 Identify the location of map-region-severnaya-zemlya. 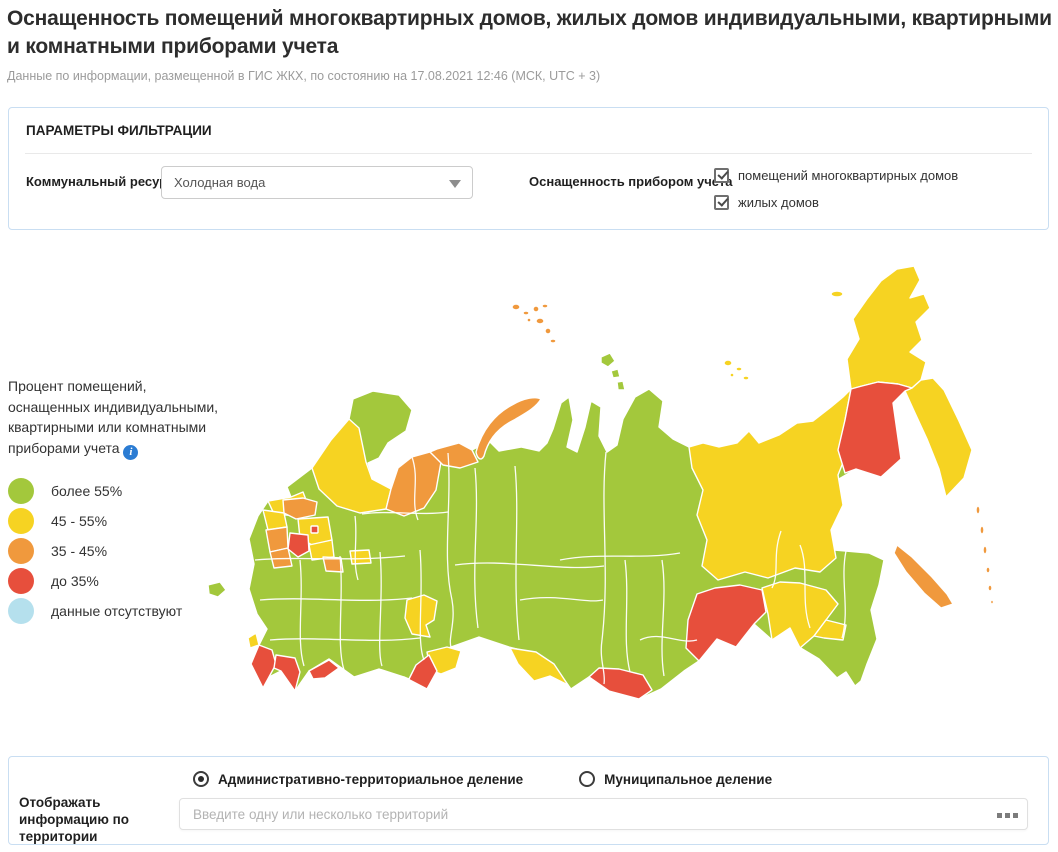
(613, 371).